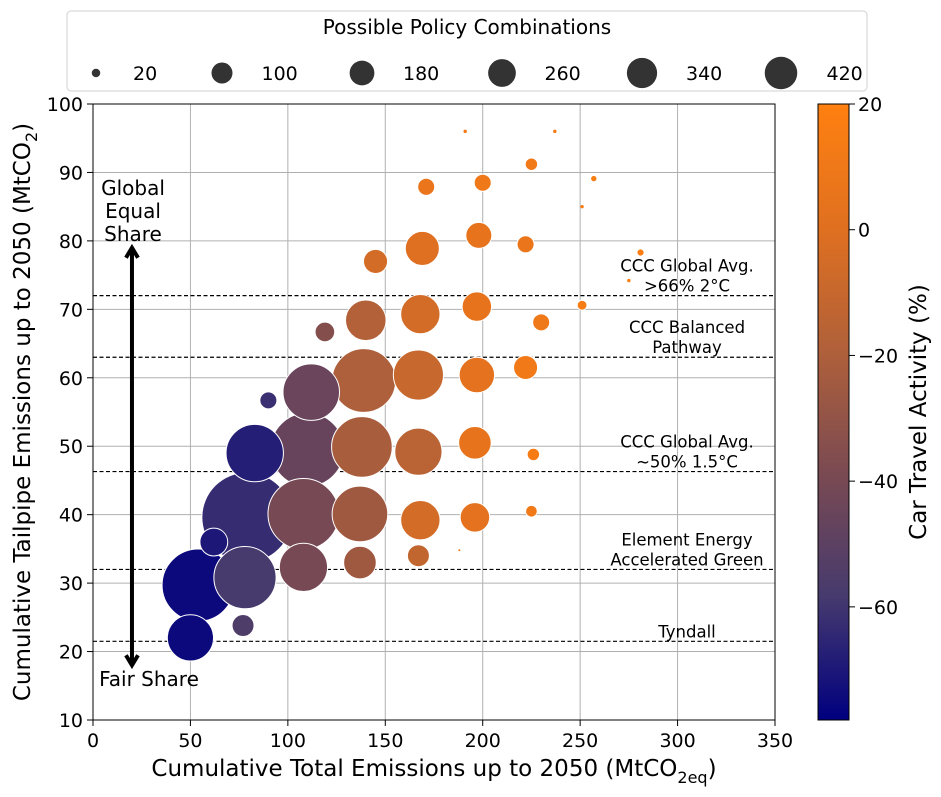 This screenshot has width=941, height=797. What do you see at coordinates (687, 327) in the screenshot?
I see `reference-line-label: CCC Balanced` at bounding box center [687, 327].